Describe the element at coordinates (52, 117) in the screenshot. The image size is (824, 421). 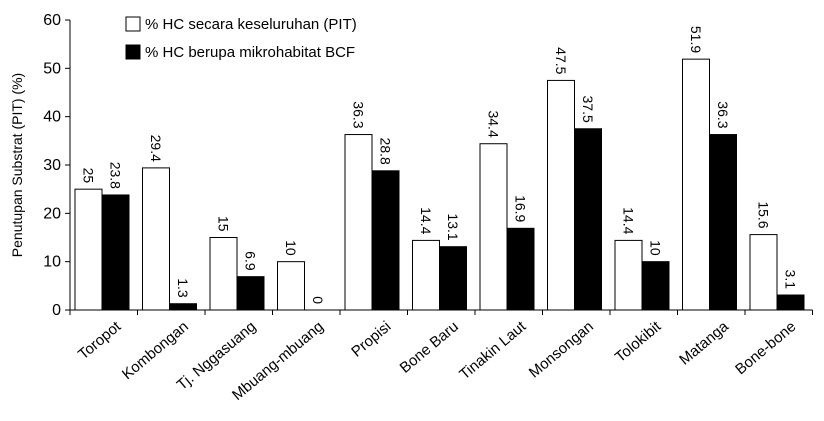
I see `y-tick-label: 40` at that location.